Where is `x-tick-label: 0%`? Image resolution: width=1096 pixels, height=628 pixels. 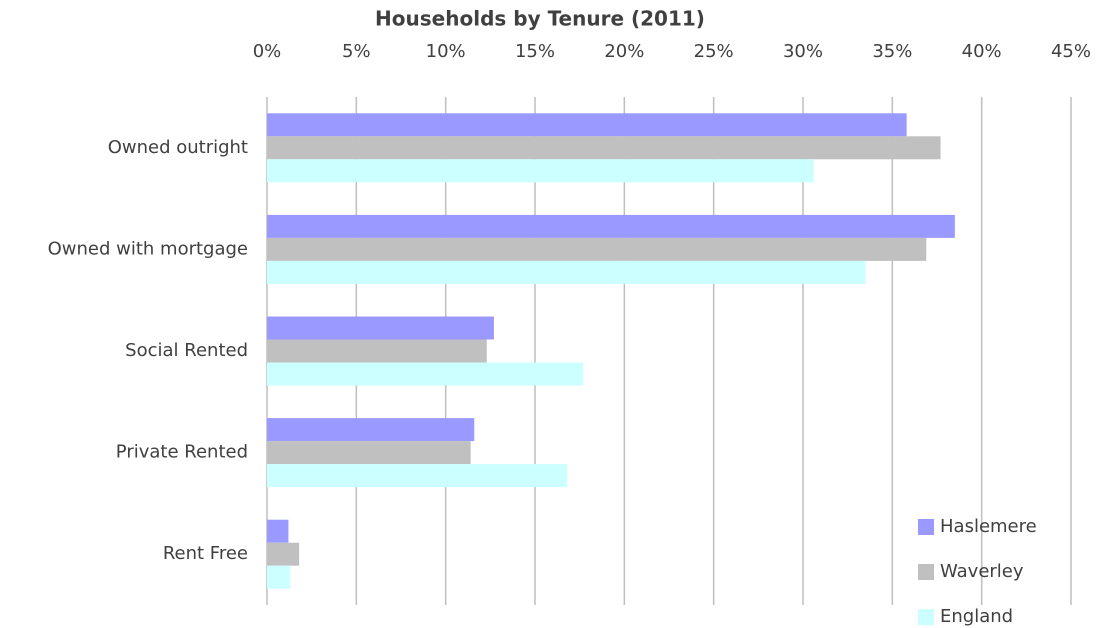
x-tick-label: 0% is located at coordinates (267, 51).